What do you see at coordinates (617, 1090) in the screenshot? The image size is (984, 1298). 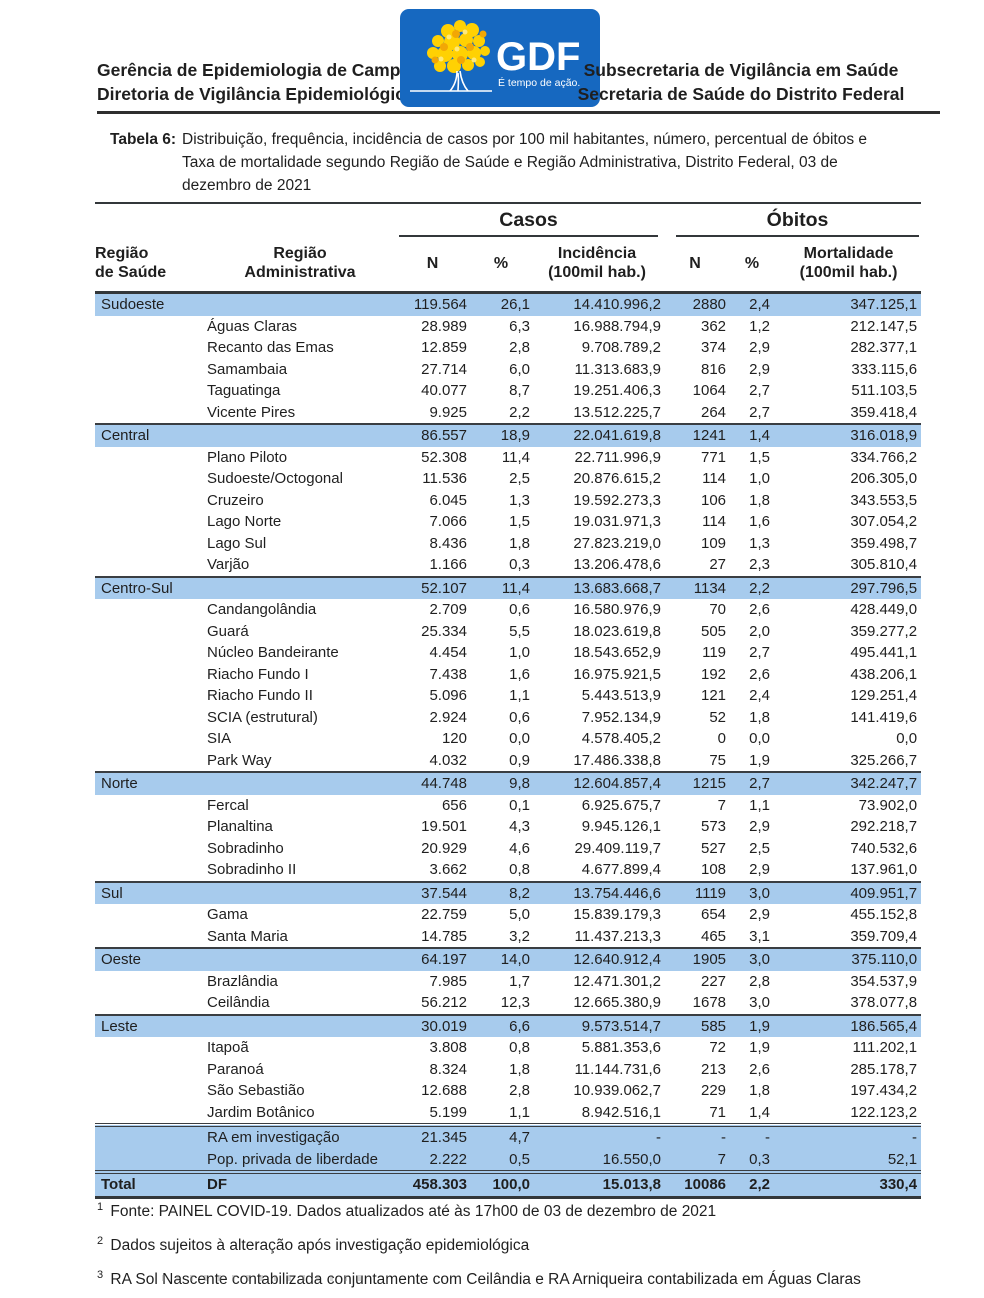 I see `cell-incidencia: 10.939.062,7` at bounding box center [617, 1090].